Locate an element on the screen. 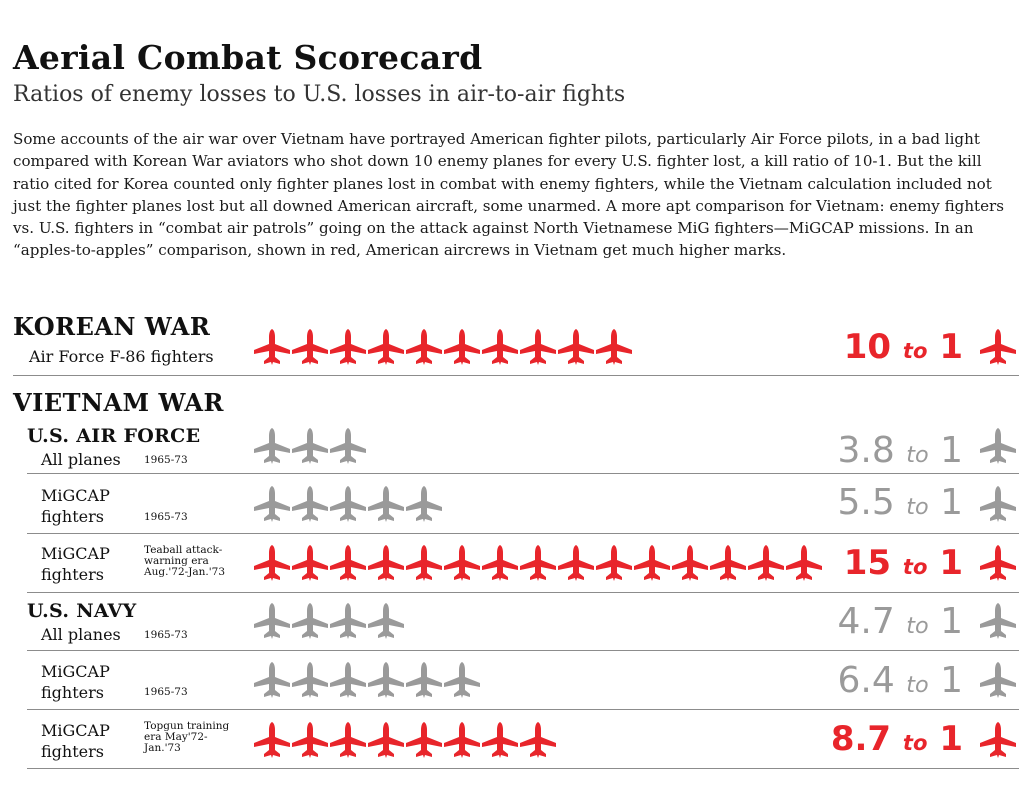  row-label-navy-all: All planes is located at coordinates (81, 634).